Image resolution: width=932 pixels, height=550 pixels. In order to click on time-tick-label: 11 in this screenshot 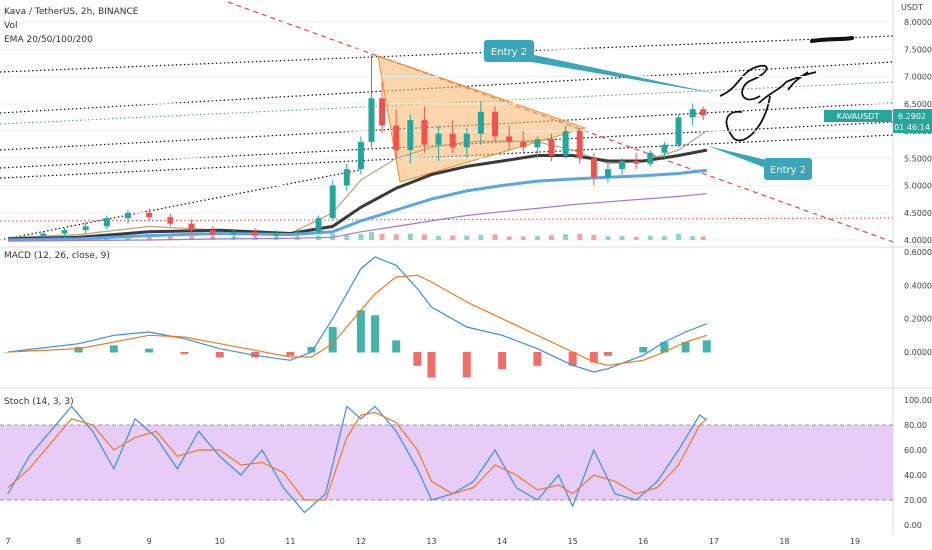, I will do `click(290, 541)`.